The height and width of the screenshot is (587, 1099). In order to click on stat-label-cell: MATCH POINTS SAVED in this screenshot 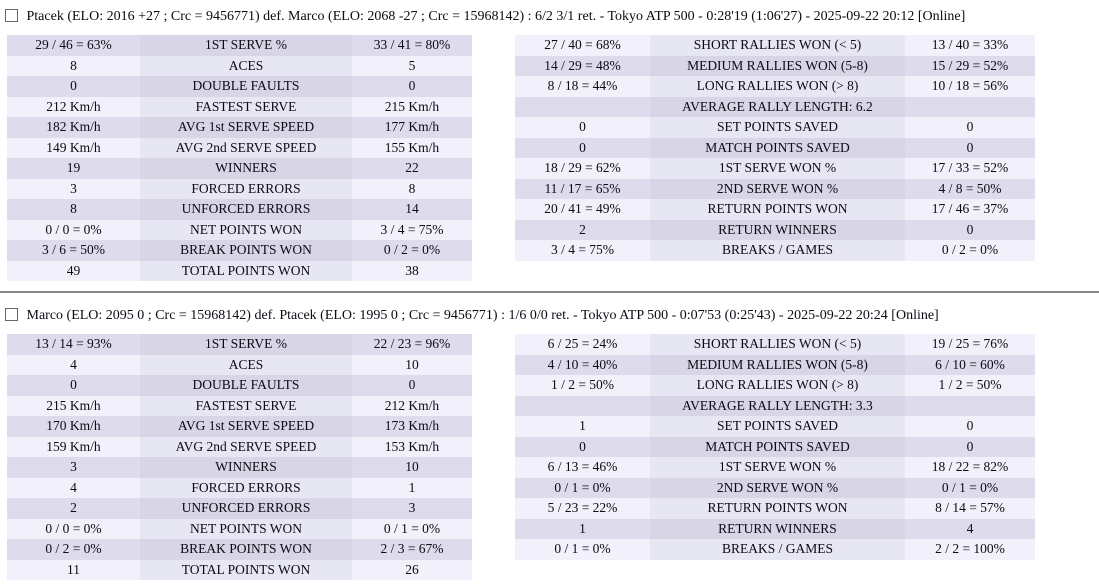, I will do `click(777, 446)`.